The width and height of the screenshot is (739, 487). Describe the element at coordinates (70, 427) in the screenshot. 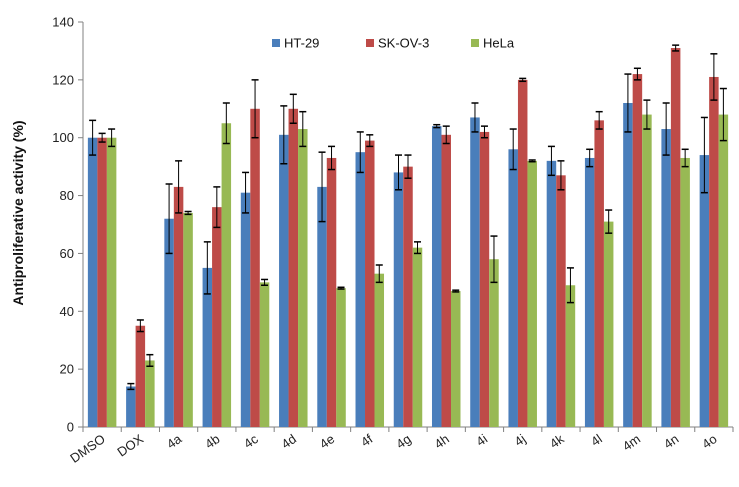

I see `y-tick-label: 0` at that location.